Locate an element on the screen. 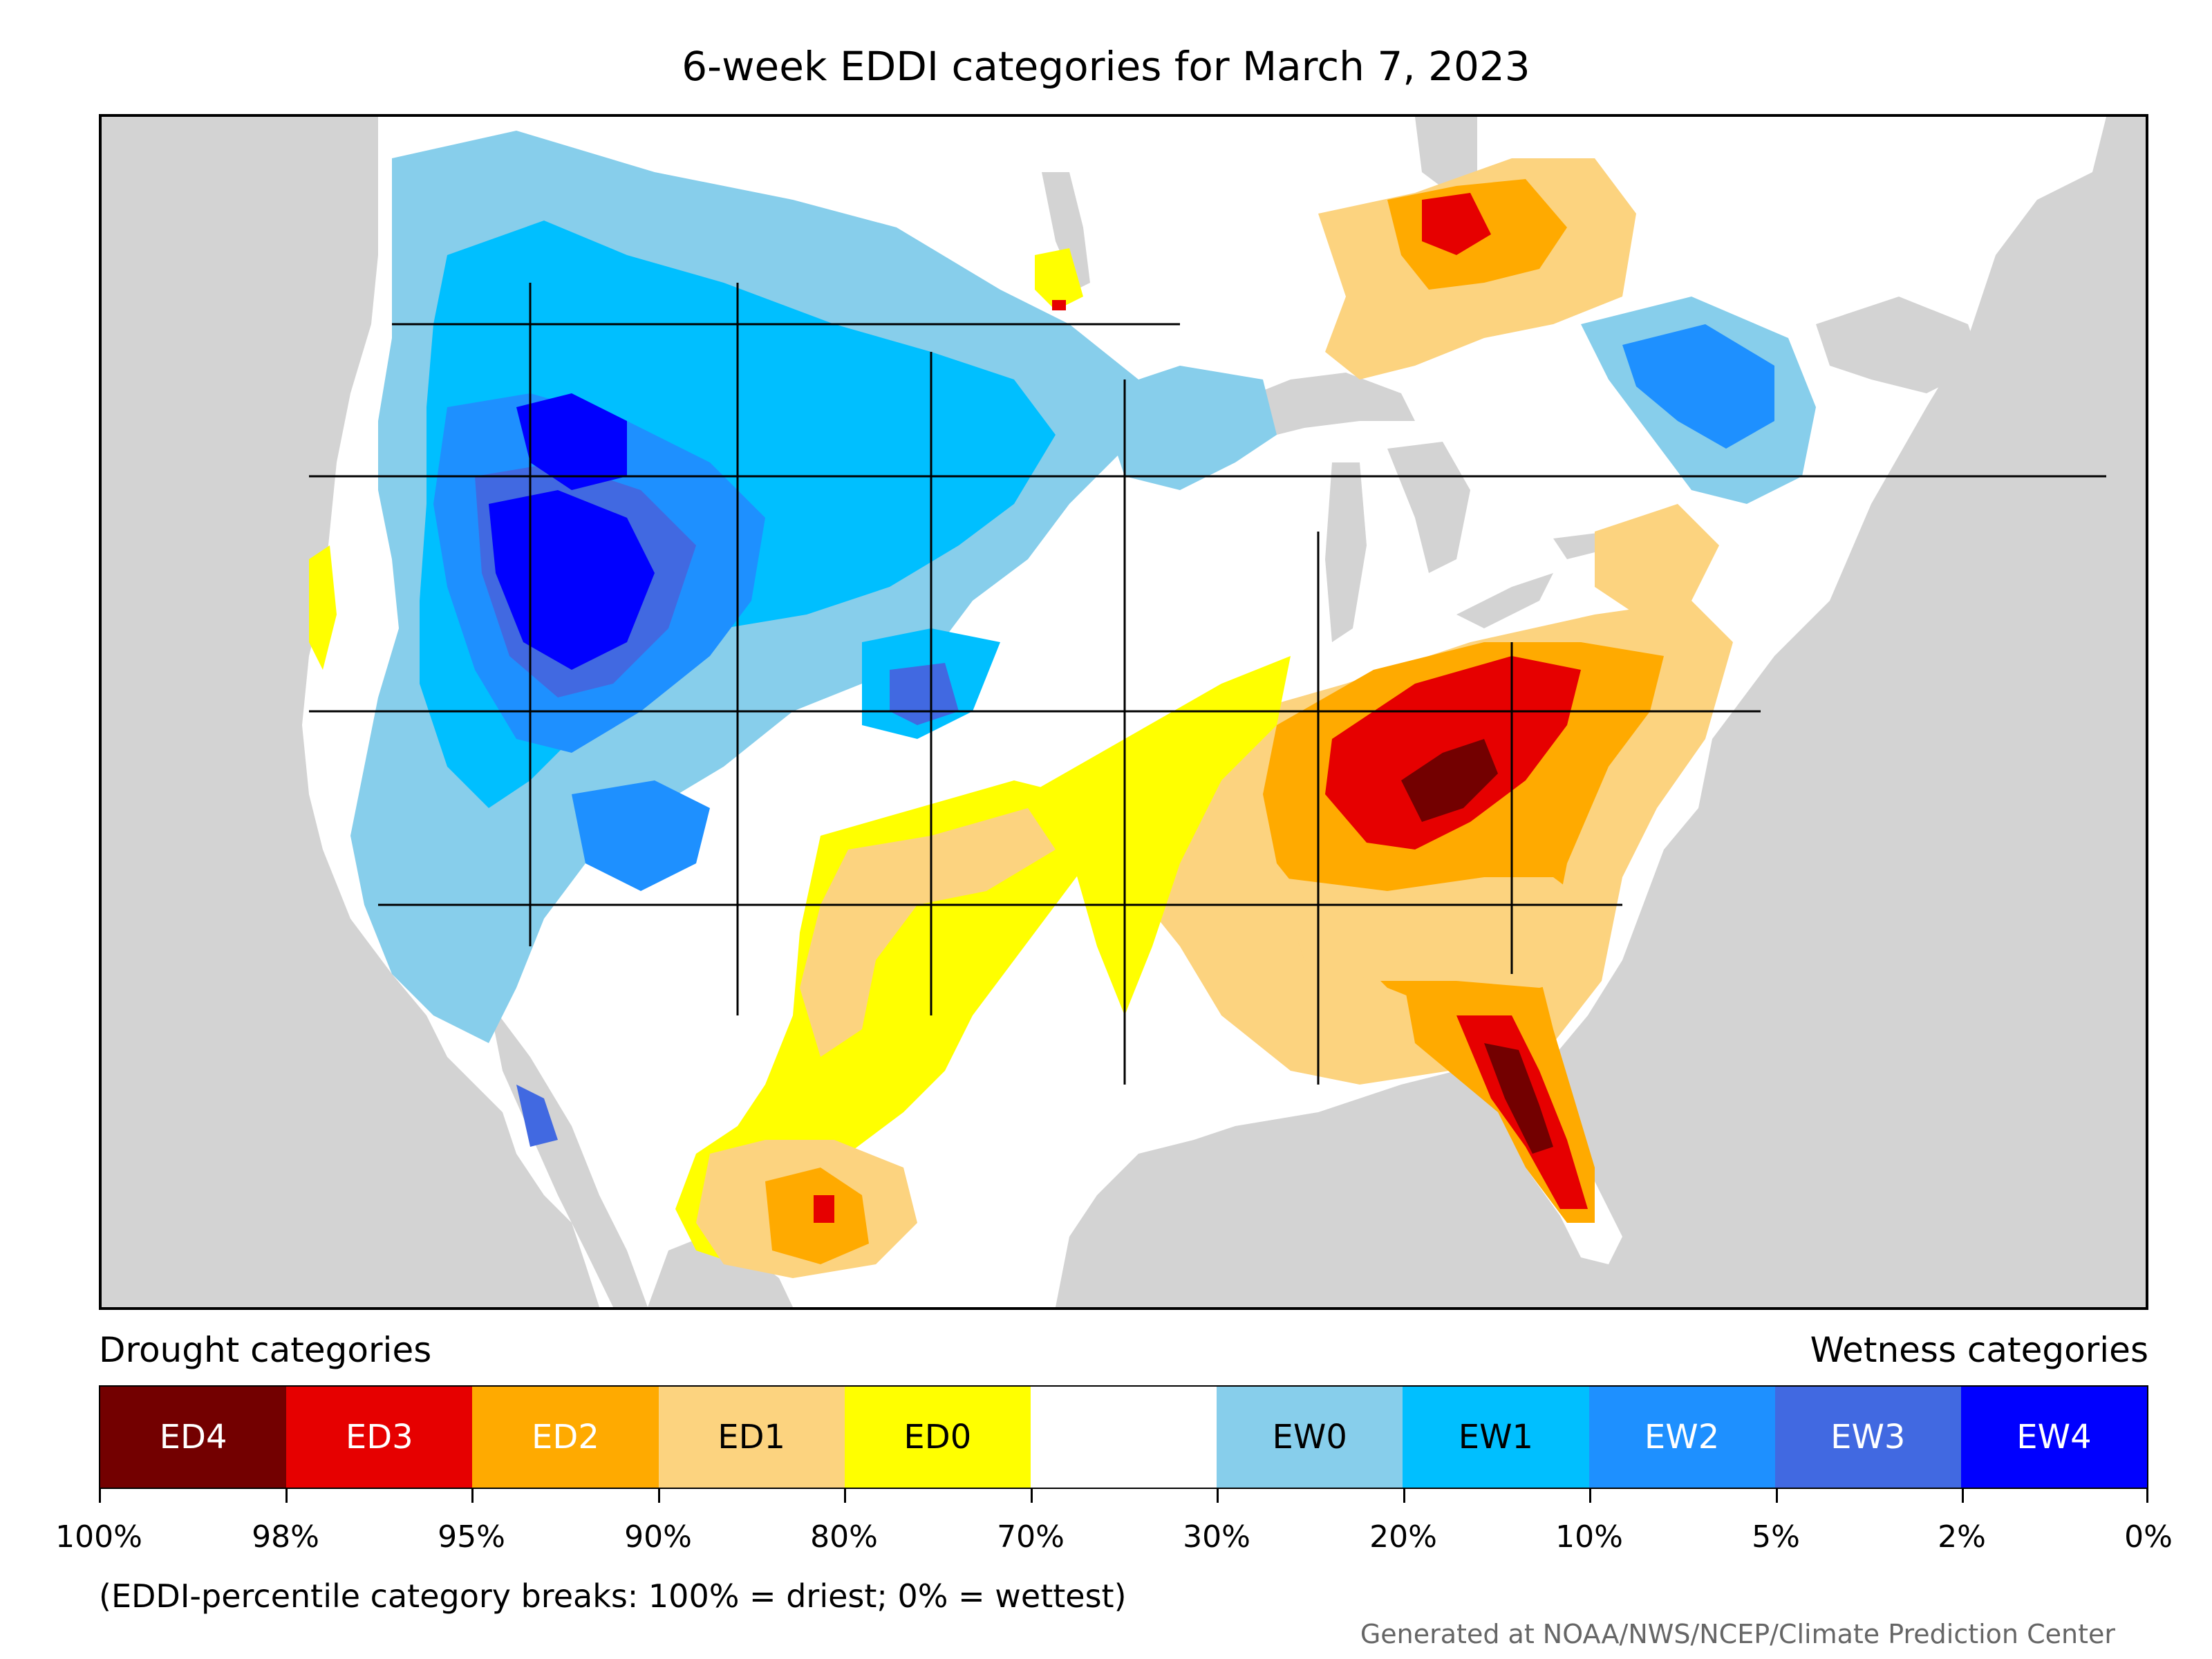 The width and height of the screenshot is (2212, 1659). colorbar-segment-ew0: EW0 is located at coordinates (1310, 1437).